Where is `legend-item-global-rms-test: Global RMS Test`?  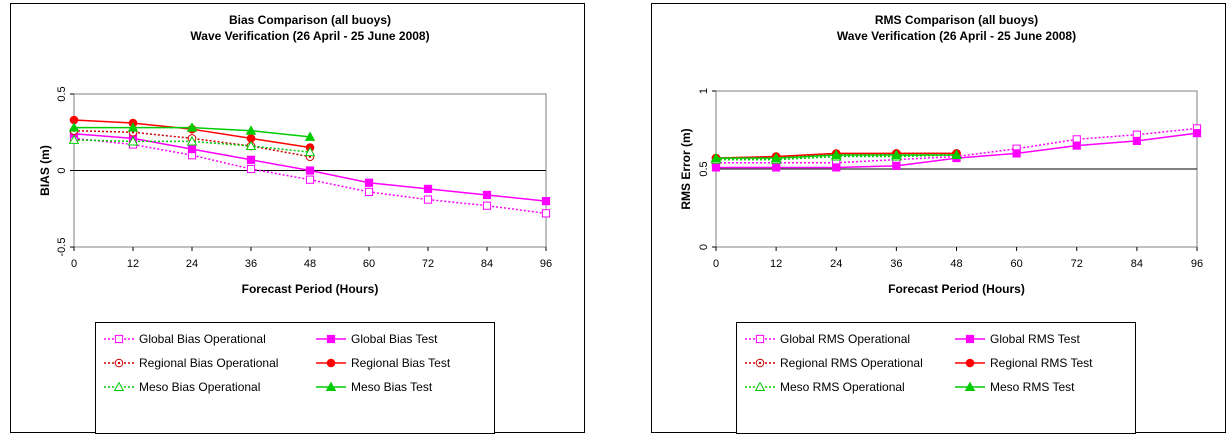
legend-item-global-rms-test: Global RMS Test is located at coordinates (1017, 339).